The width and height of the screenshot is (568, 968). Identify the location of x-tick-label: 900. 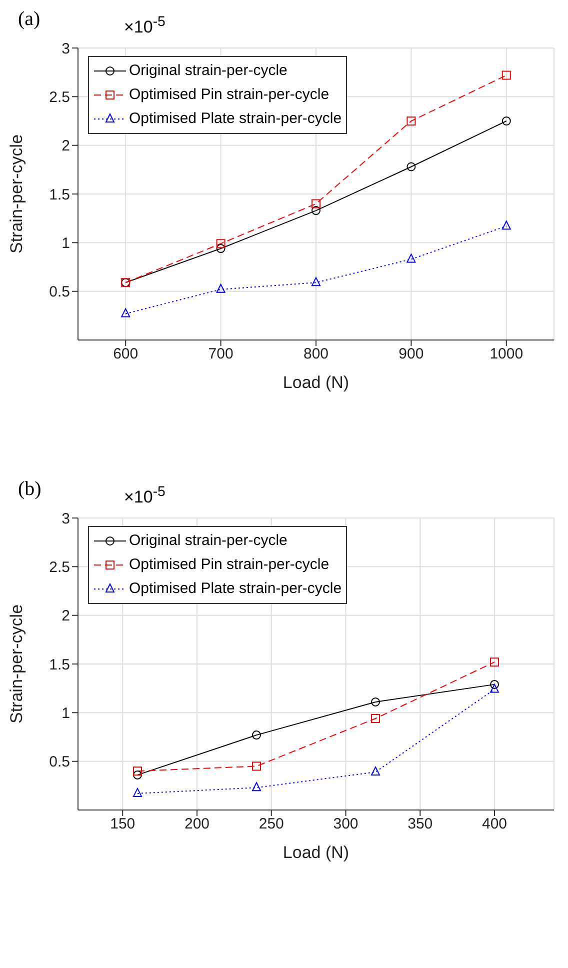
(411, 354).